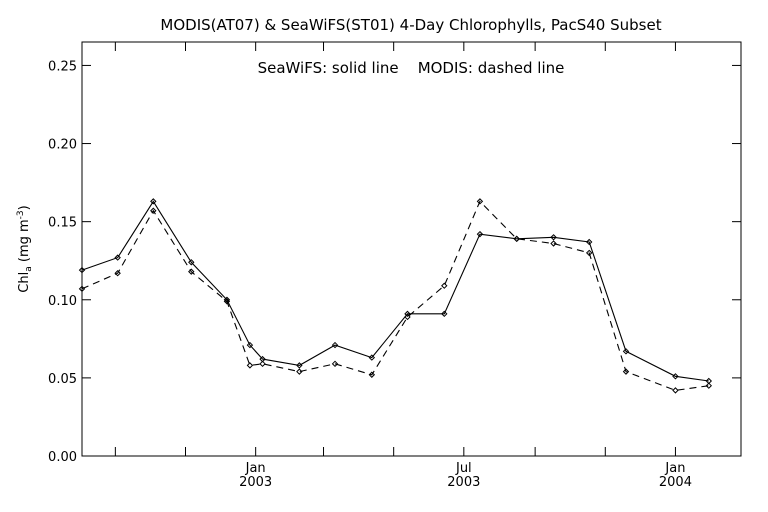  What do you see at coordinates (62, 457) in the screenshot?
I see `y-tick-label: 0.00` at bounding box center [62, 457].